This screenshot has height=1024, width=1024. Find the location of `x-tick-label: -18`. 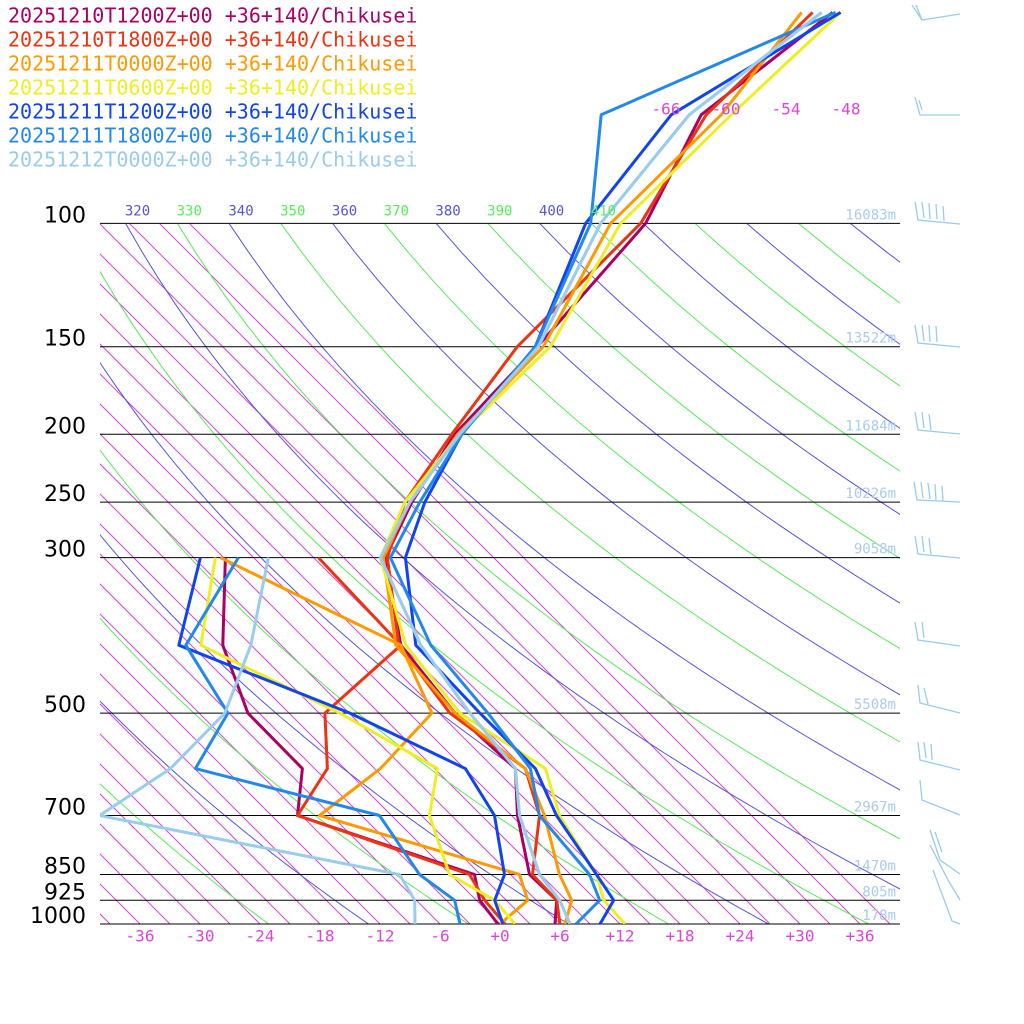

x-tick-label: -18 is located at coordinates (320, 936).